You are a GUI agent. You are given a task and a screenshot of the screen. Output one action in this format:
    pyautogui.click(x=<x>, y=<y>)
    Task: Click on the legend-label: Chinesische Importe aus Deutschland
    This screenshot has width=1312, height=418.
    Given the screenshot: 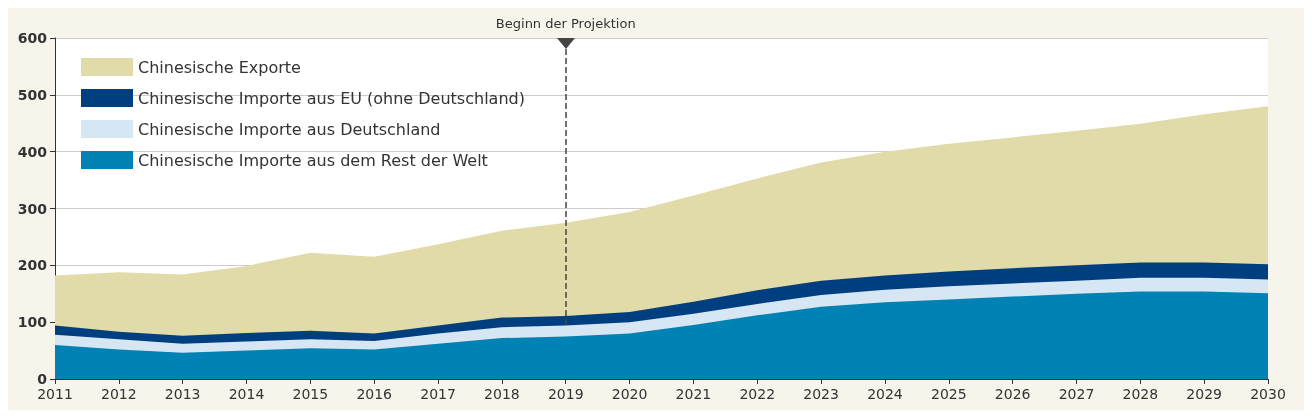 What is the action you would take?
    pyautogui.click(x=289, y=129)
    